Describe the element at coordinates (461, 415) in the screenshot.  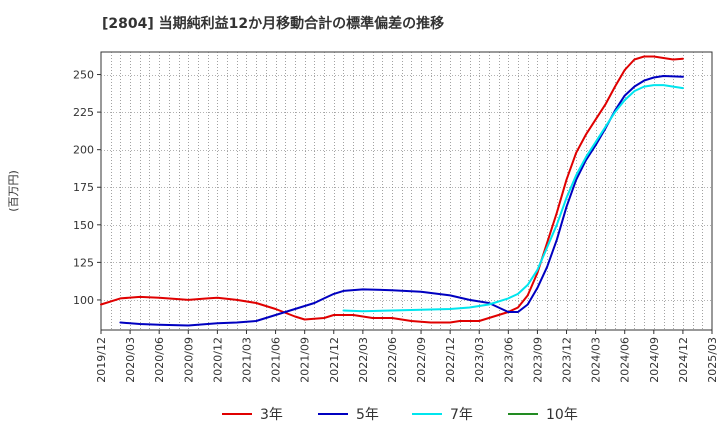
I see `legend-label-7年: 7年` at that location.